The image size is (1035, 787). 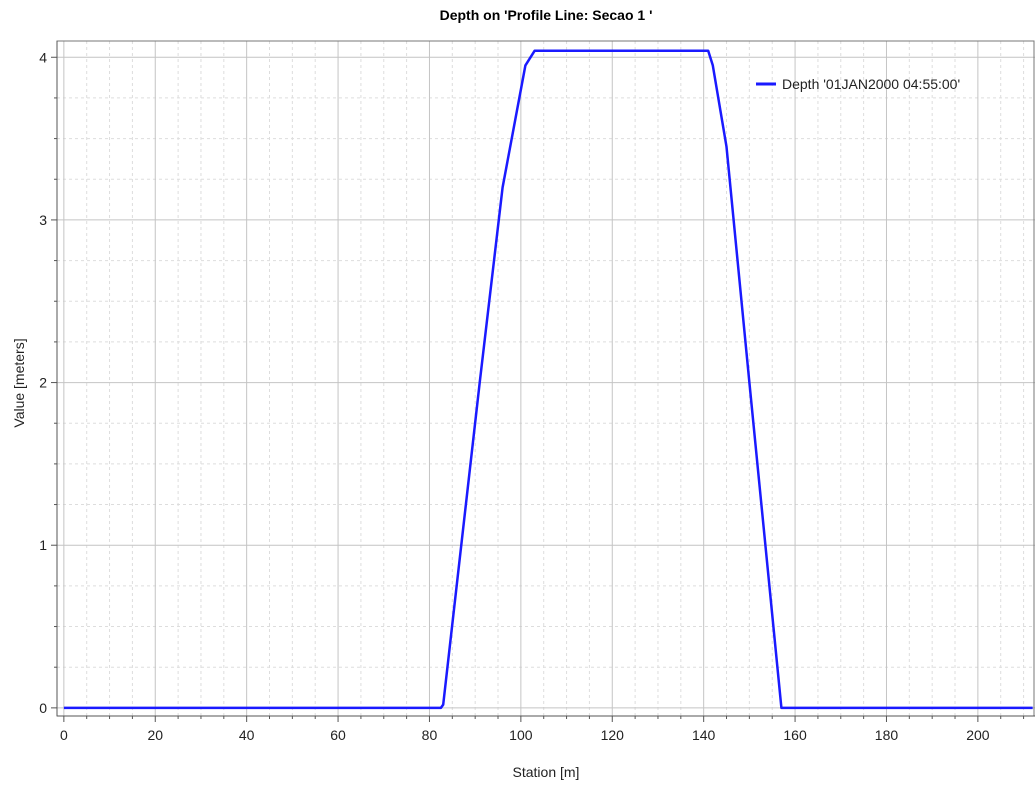 I want to click on x-tick-label: 0, so click(x=64, y=735).